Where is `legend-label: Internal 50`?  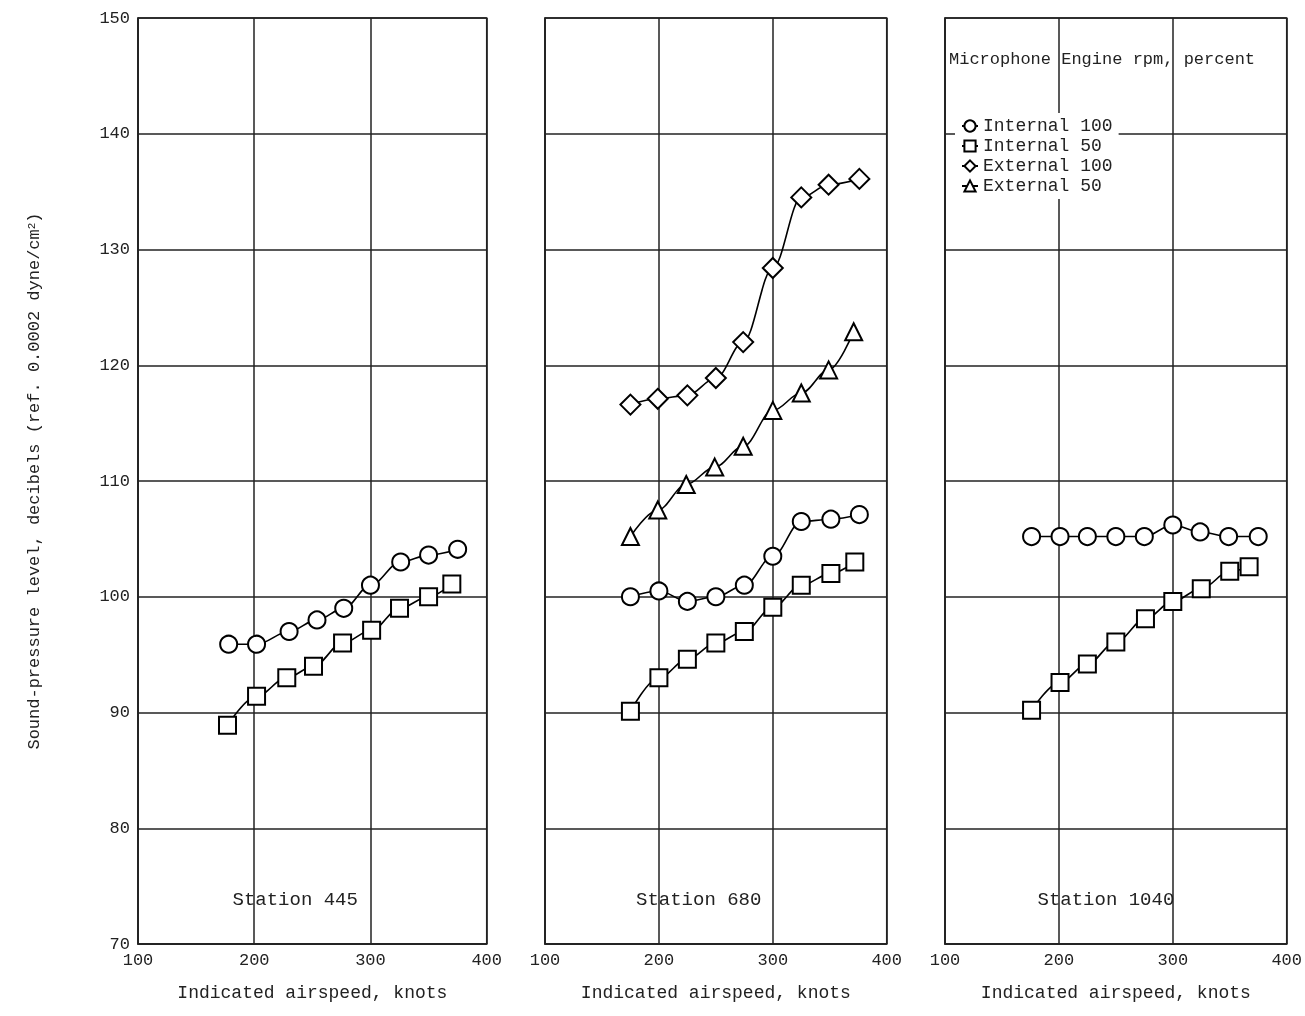
legend-label: Internal 50 is located at coordinates (1042, 146).